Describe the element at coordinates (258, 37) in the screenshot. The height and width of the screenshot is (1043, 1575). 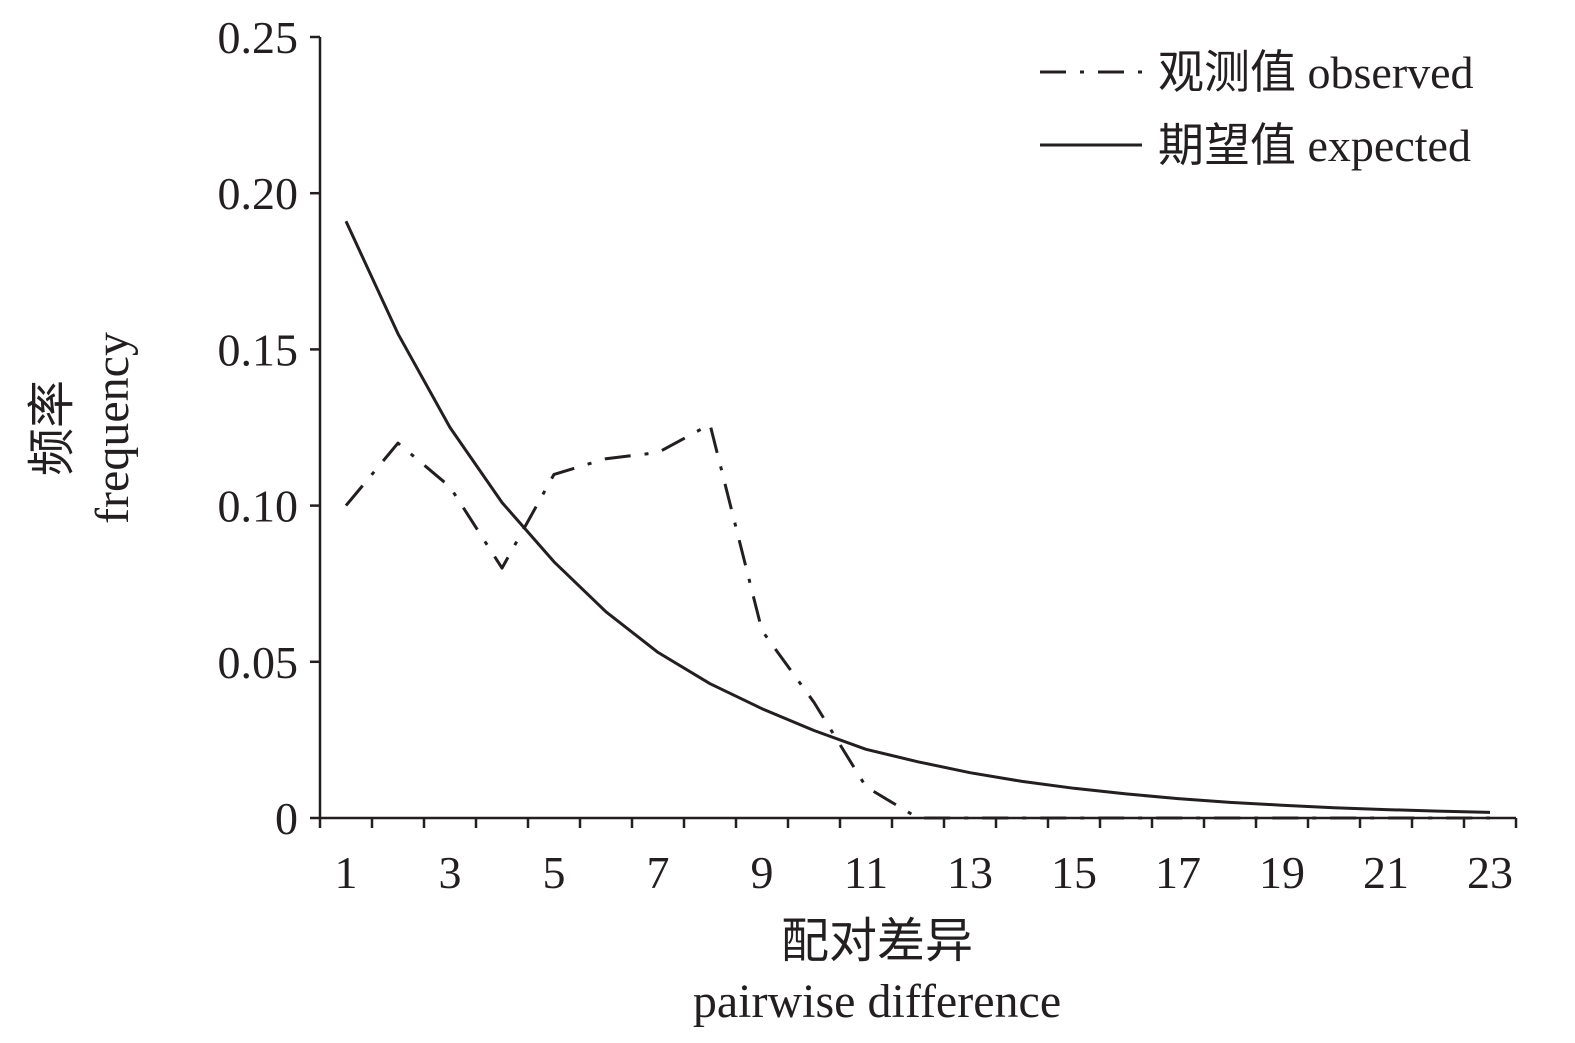
I see `y-tick-label: 0.25` at that location.